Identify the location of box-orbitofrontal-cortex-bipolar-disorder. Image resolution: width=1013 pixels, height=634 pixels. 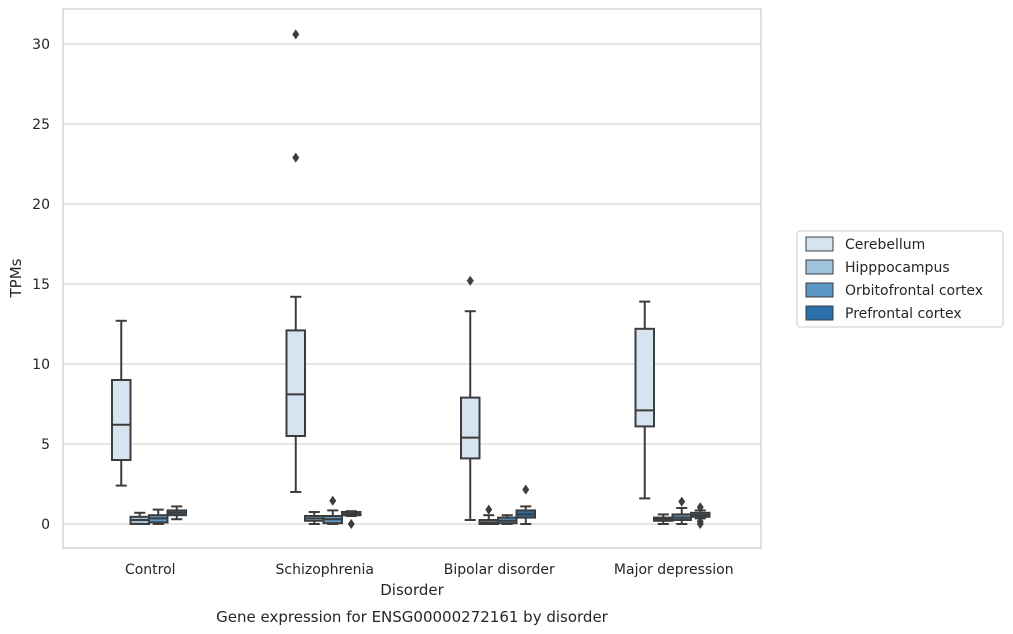
(507, 519).